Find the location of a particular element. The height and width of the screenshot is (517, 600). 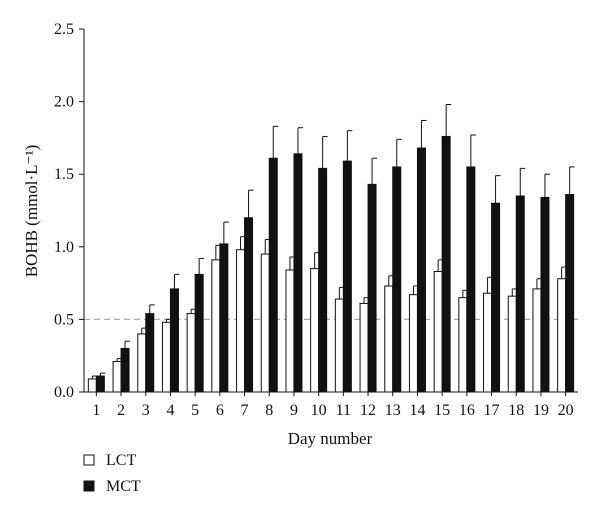

x-tick-label: 20 is located at coordinates (566, 410).